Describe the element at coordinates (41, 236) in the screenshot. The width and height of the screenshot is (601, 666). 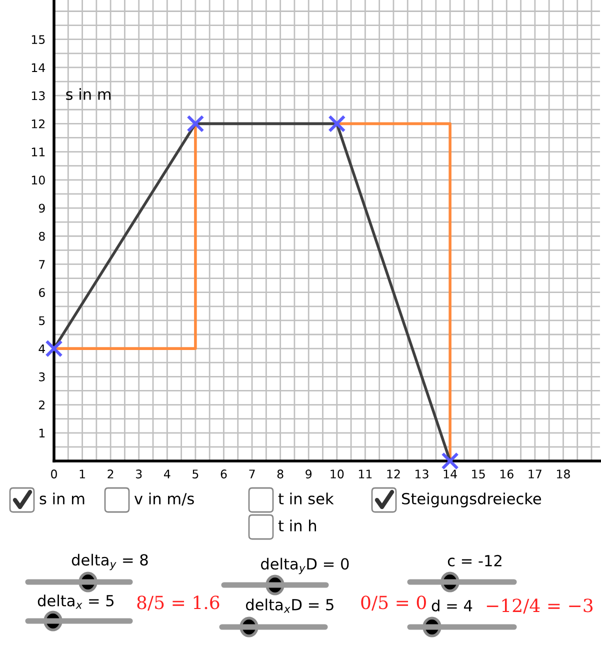
I see `y-tick-label: 8` at that location.